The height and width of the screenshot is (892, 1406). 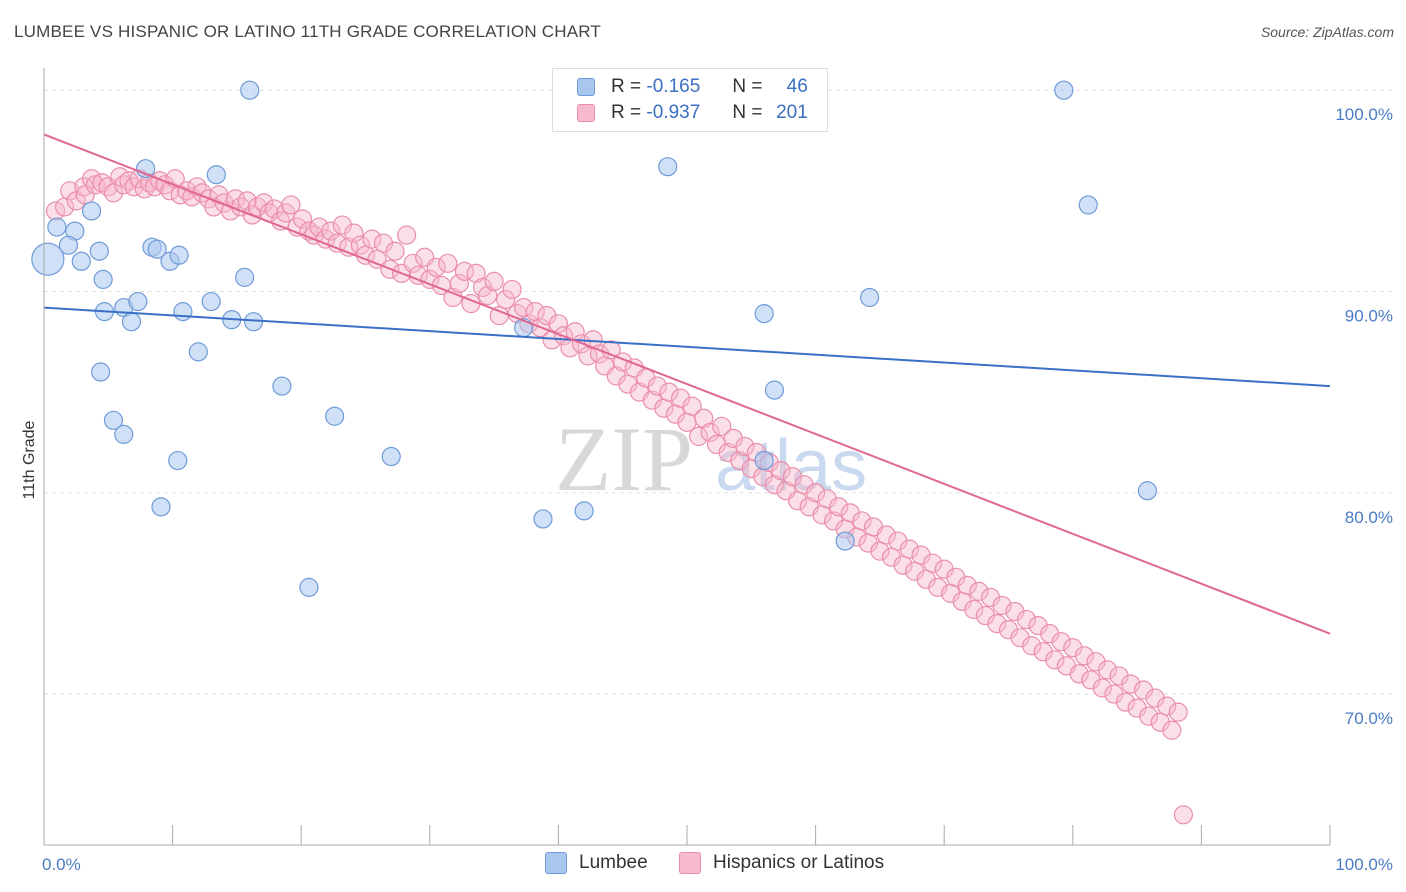 What do you see at coordinates (1369, 517) in the screenshot?
I see `y-tick-label: 80.0%` at bounding box center [1369, 517].